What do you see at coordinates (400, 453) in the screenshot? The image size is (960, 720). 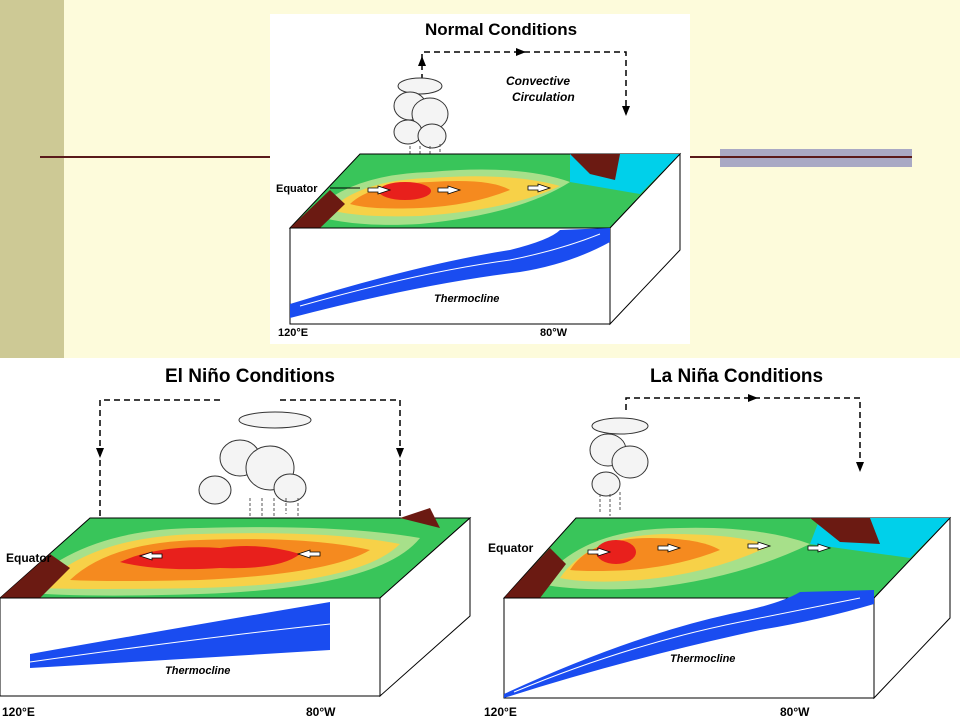 I see `circulation-arrow-east-down` at bounding box center [400, 453].